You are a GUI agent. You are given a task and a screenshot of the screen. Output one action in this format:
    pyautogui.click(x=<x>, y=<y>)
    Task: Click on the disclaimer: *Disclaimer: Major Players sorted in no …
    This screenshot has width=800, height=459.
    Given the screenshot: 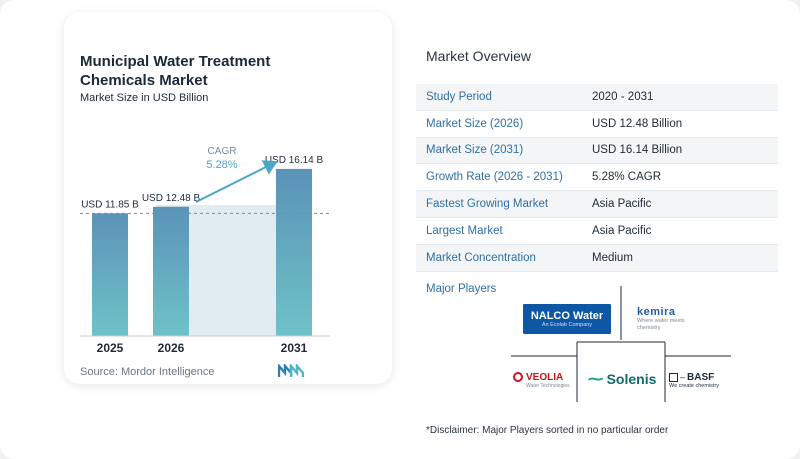 What is the action you would take?
    pyautogui.click(x=547, y=430)
    